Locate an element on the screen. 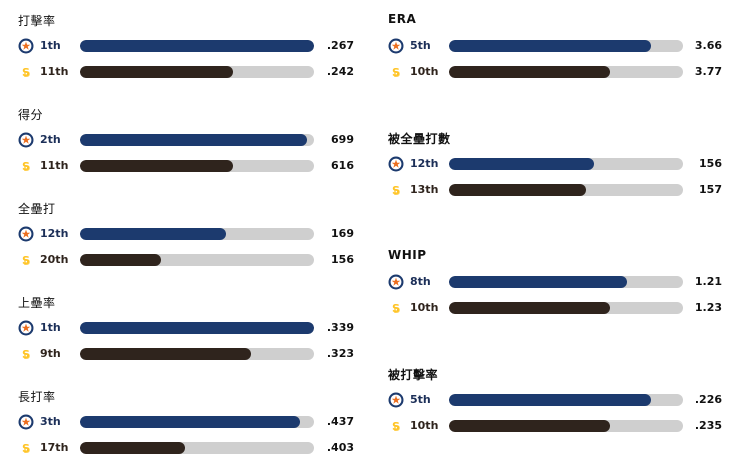 The width and height of the screenshot is (740, 474). team-rank: 20th is located at coordinates (54, 259).